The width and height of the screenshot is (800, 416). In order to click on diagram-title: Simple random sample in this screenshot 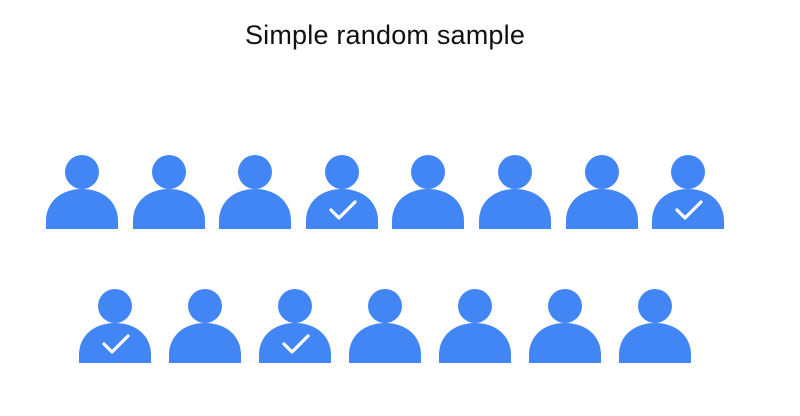, I will do `click(385, 35)`.